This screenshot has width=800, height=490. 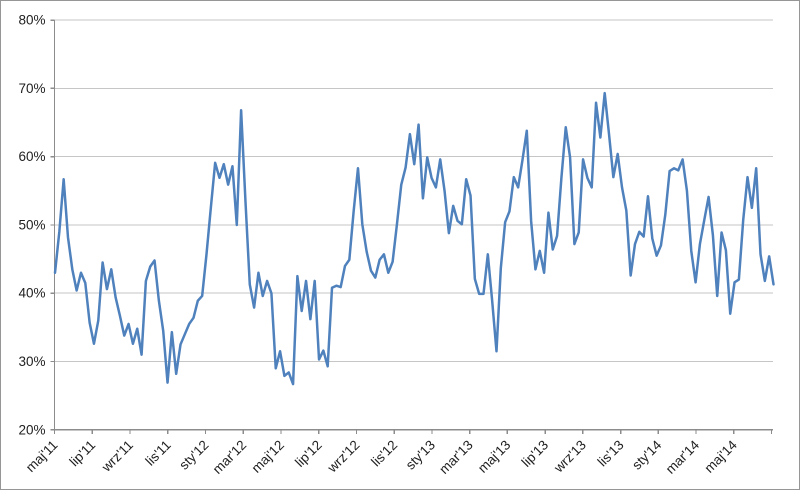 What do you see at coordinates (683, 457) in the screenshot?
I see `x-tick-label: mar'14` at bounding box center [683, 457].